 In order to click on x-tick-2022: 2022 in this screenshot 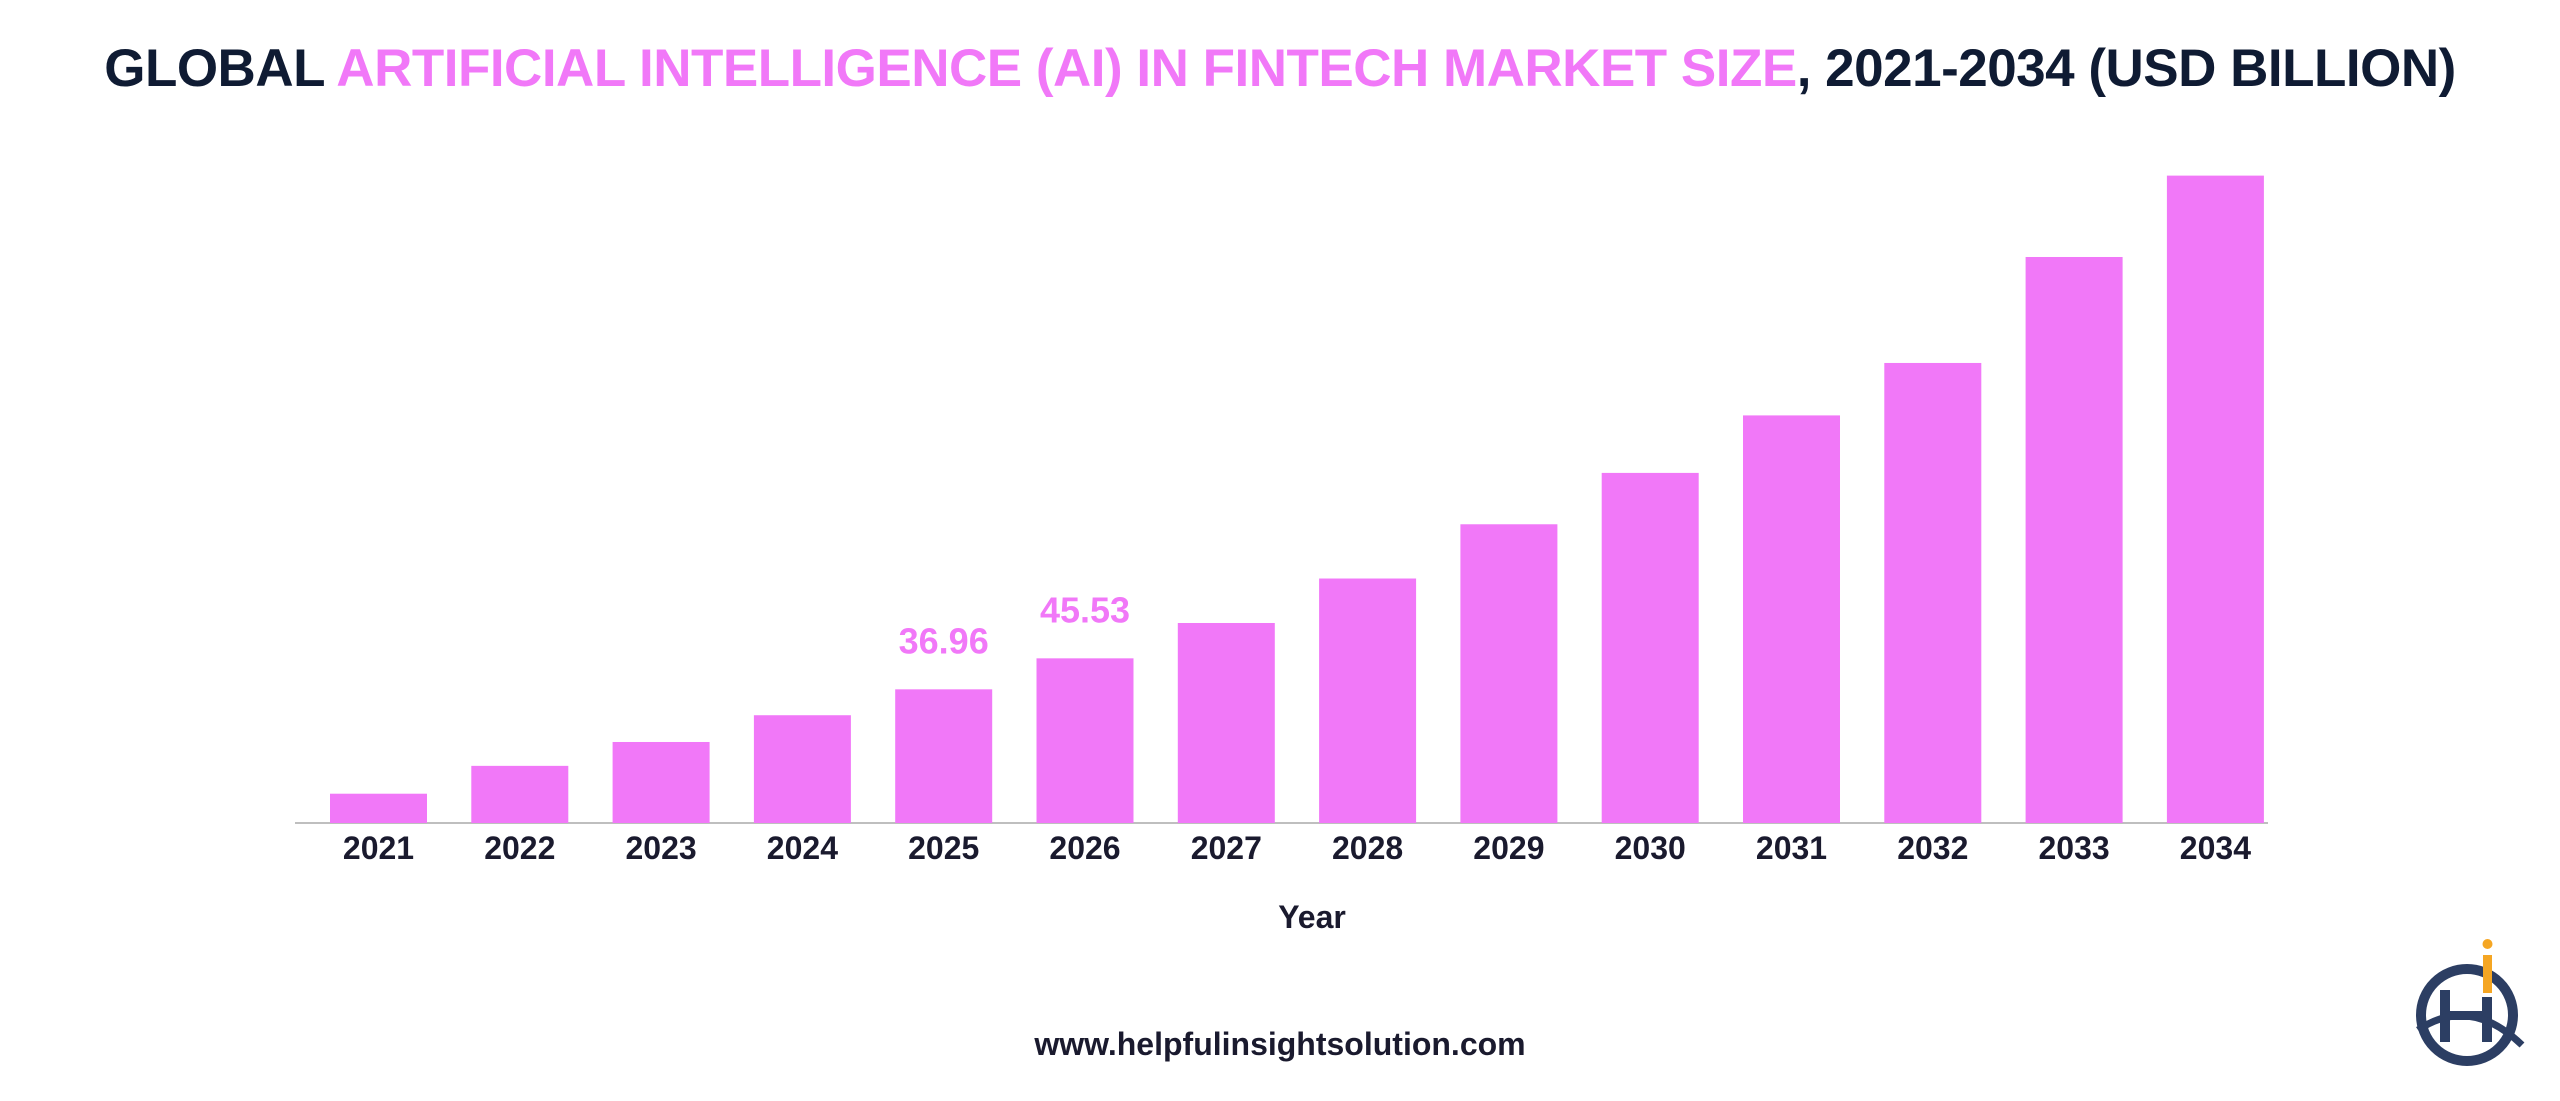, I will do `click(519, 848)`.